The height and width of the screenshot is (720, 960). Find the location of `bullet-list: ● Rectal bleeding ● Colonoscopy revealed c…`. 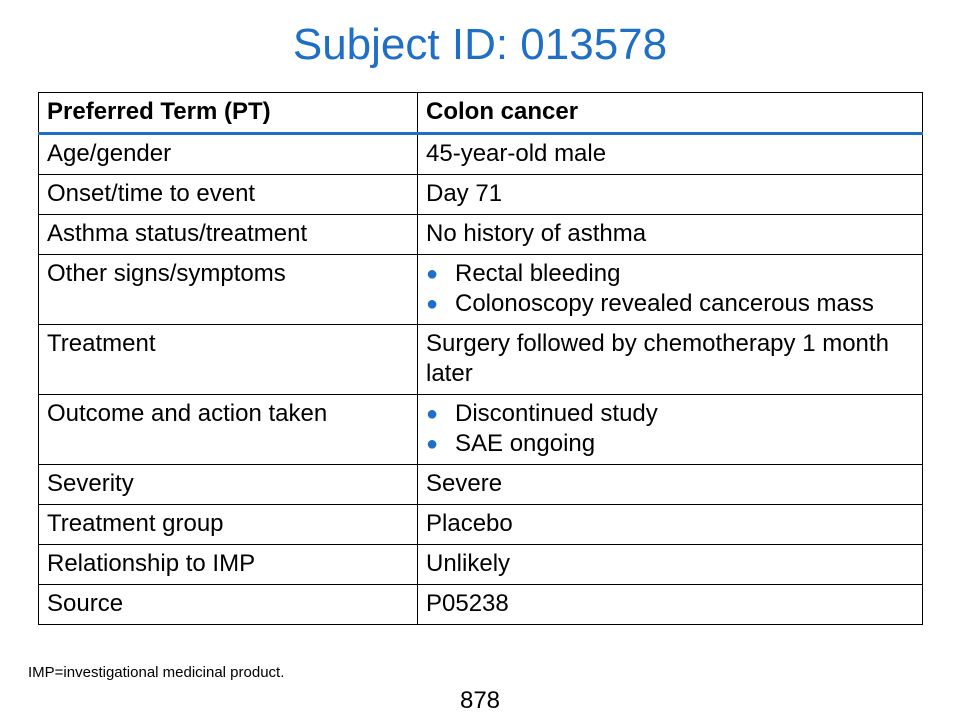

bullet-list: ● Rectal bleeding ● Colonoscopy revealed c… is located at coordinates (670, 289).